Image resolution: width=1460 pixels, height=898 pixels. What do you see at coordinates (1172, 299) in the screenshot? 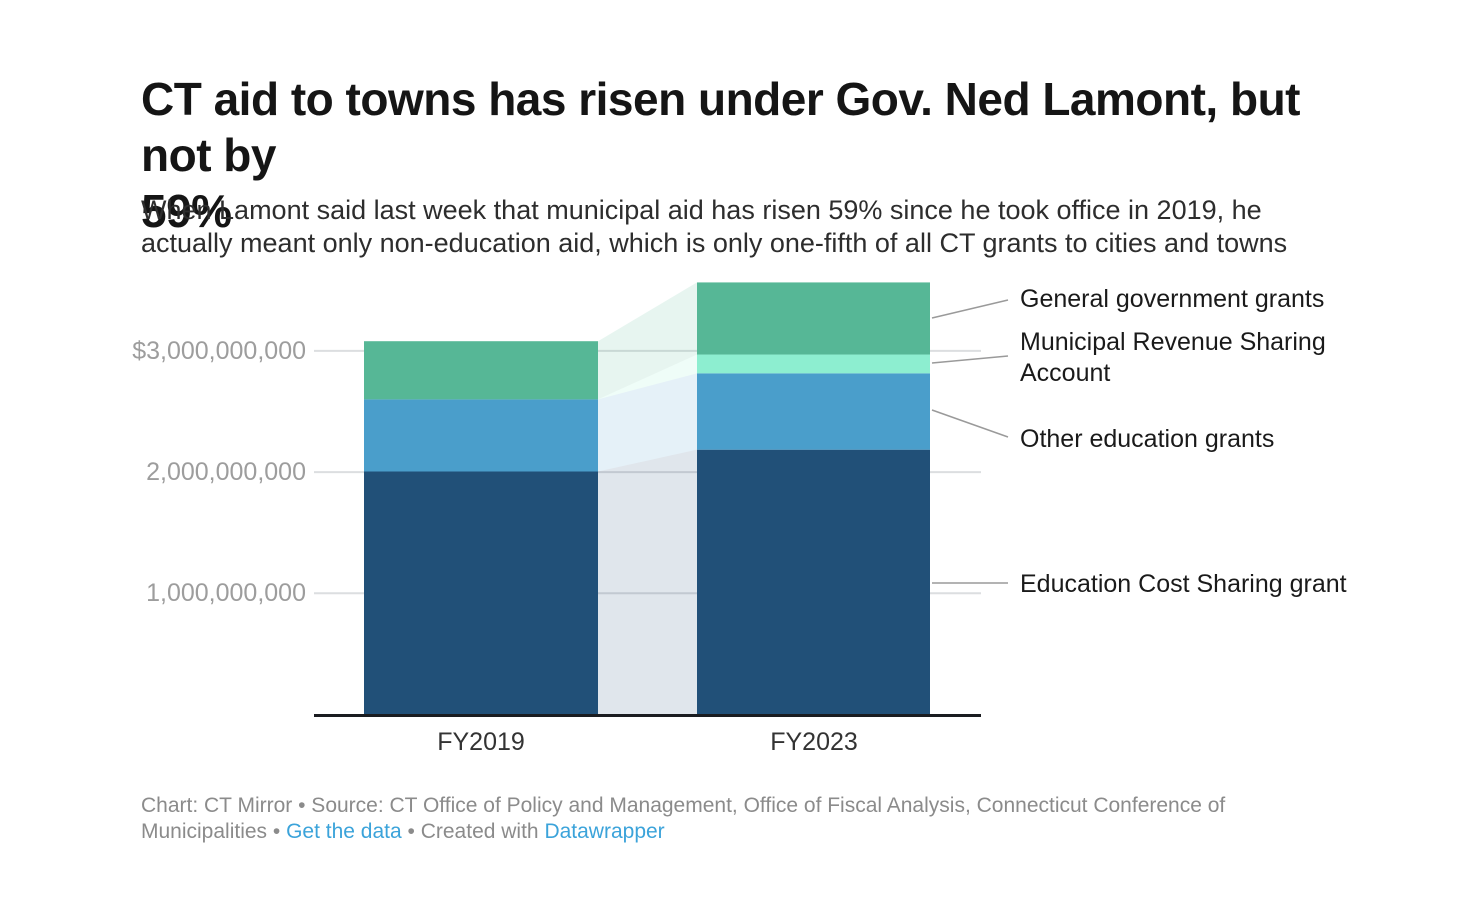
I see `legend-label-general-government: General government grants` at bounding box center [1172, 299].